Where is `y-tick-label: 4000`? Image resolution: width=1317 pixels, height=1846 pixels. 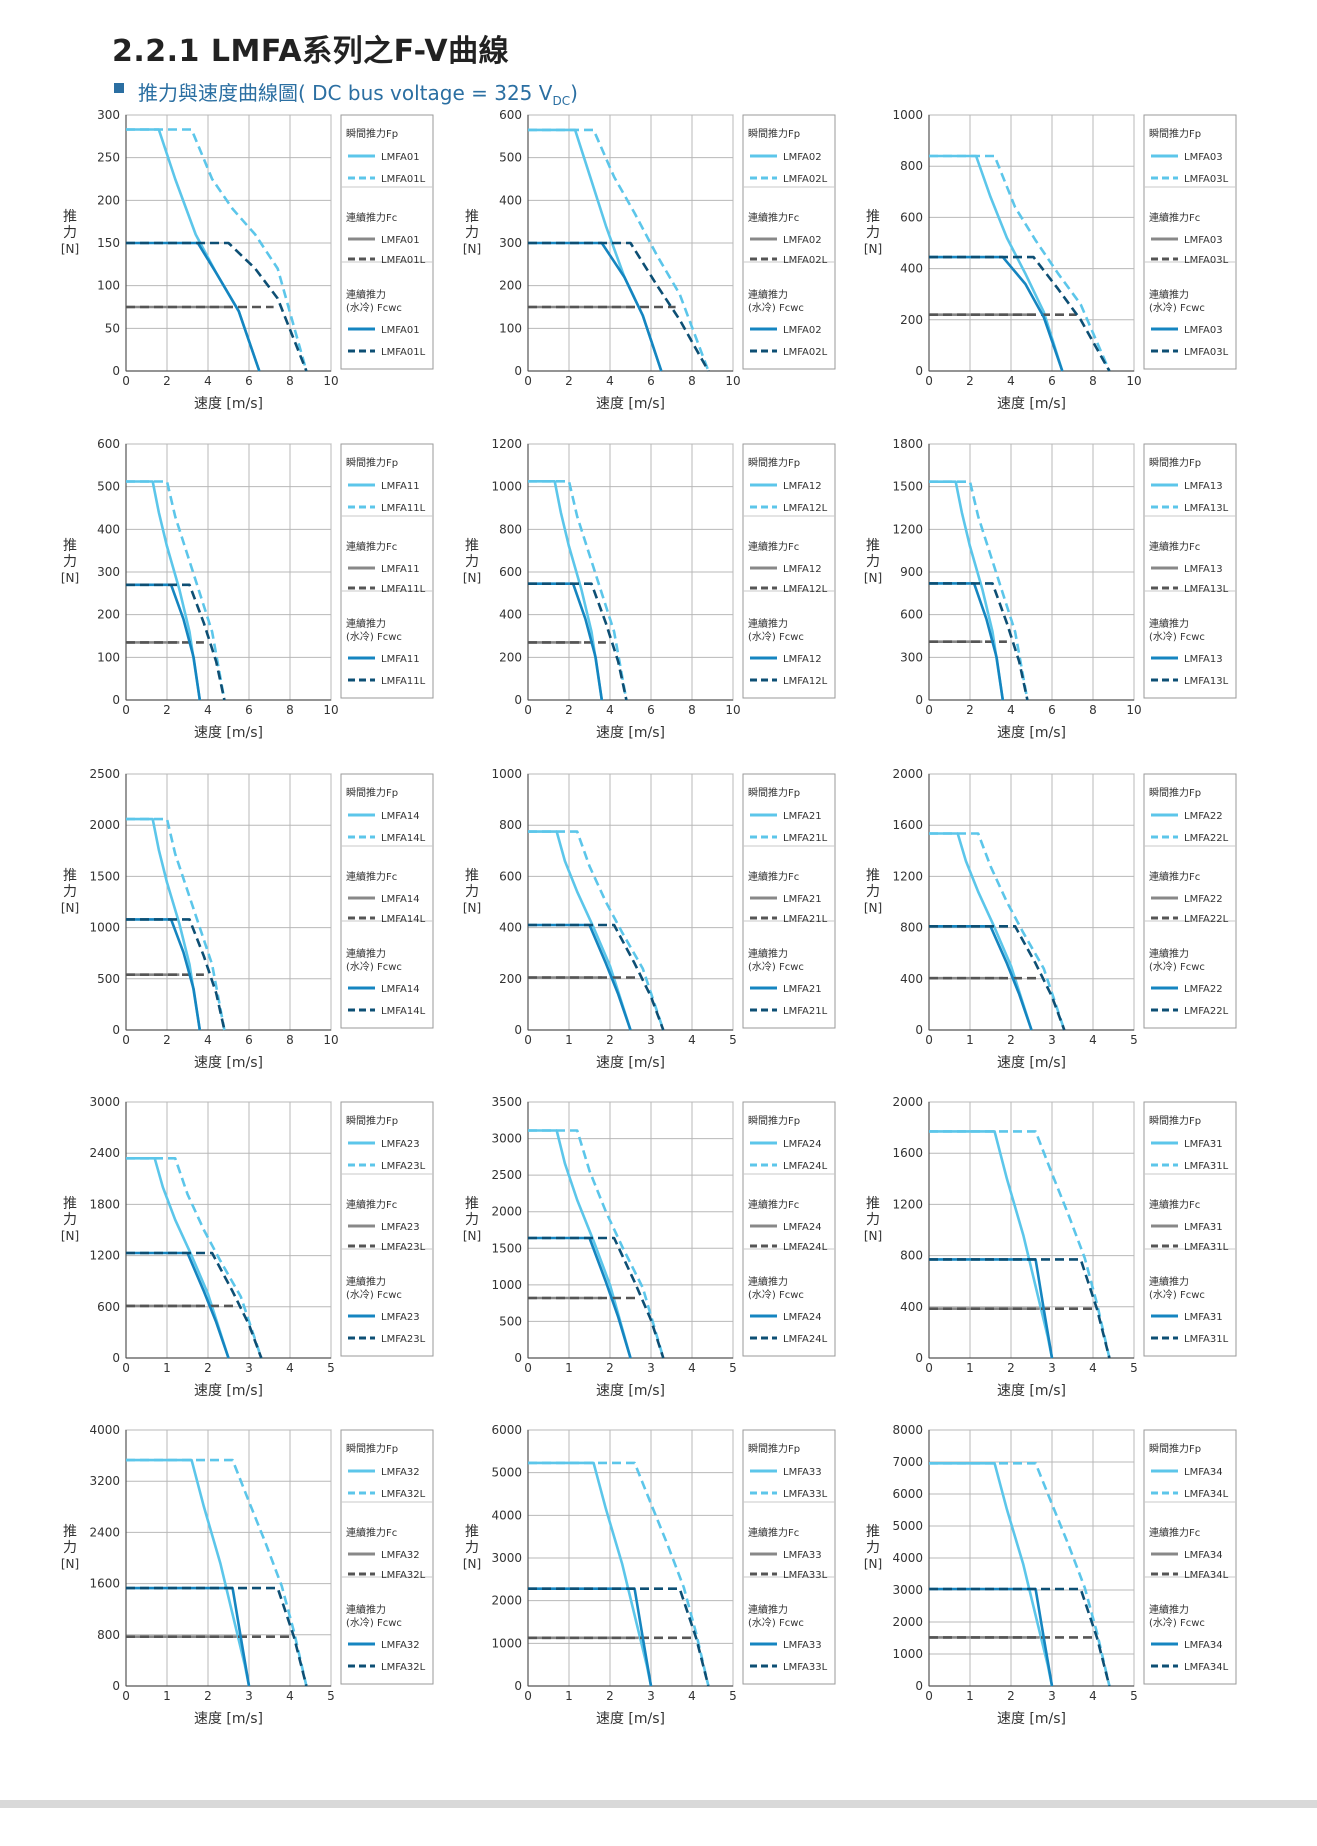
y-tick-label: 4000 is located at coordinates (907, 1558).